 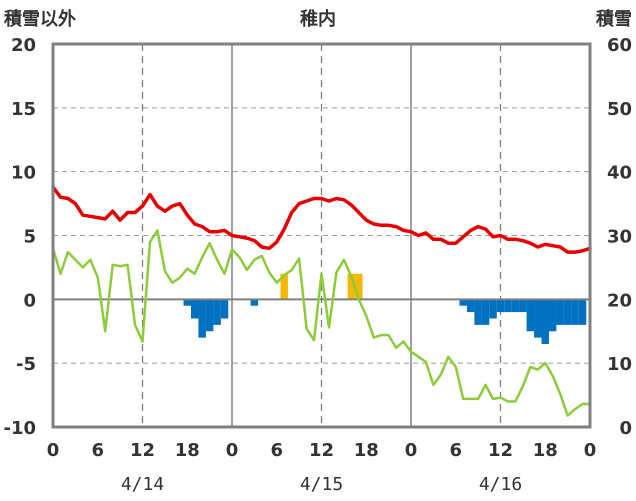 What do you see at coordinates (619, 173) in the screenshot?
I see `y-tick-right: 40` at bounding box center [619, 173].